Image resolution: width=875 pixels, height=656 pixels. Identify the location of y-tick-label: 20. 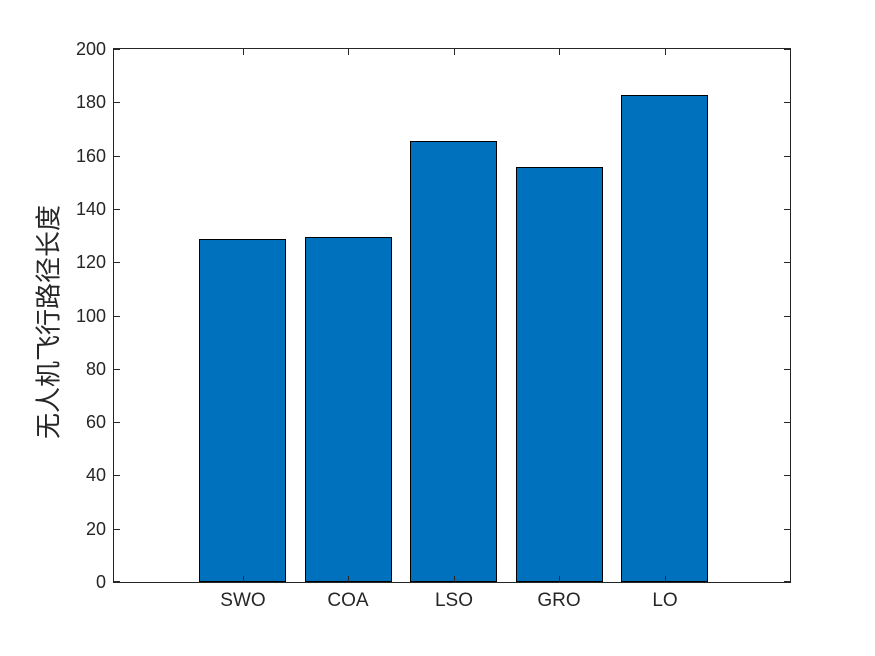
(95, 529).